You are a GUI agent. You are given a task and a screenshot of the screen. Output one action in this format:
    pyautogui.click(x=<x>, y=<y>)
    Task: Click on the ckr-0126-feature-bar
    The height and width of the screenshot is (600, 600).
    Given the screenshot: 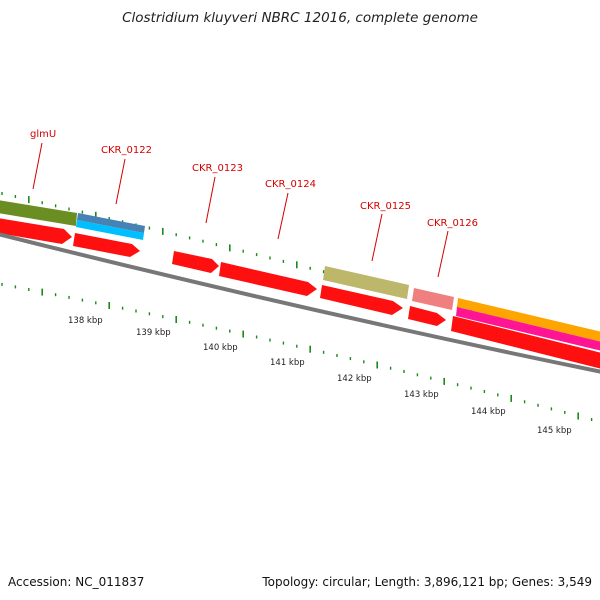 What is the action you would take?
    pyautogui.click(x=433, y=299)
    